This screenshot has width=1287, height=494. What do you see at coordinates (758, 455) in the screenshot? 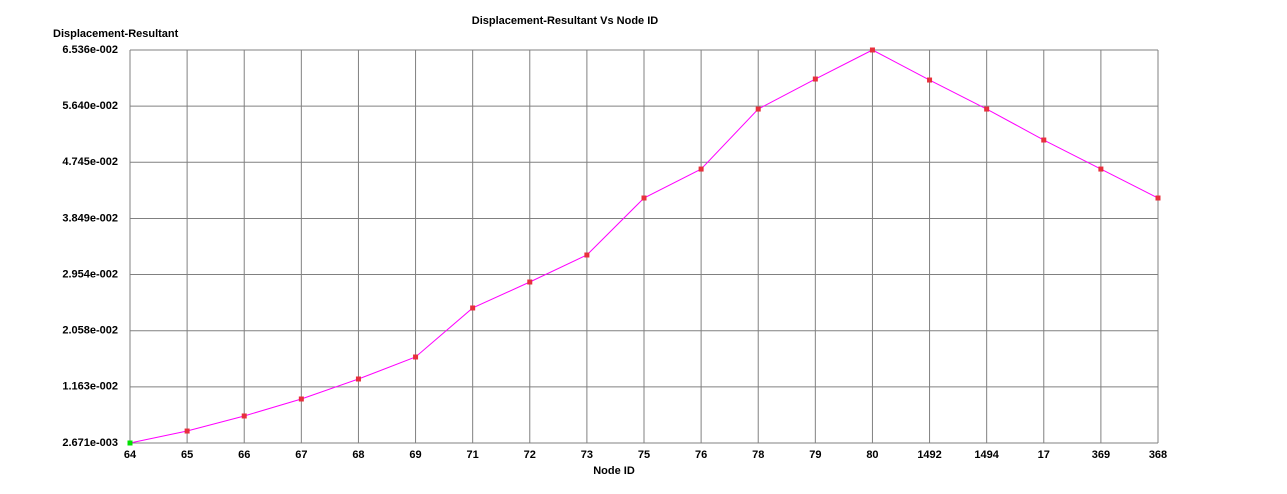
I see `x-tick-label: 78` at bounding box center [758, 455].